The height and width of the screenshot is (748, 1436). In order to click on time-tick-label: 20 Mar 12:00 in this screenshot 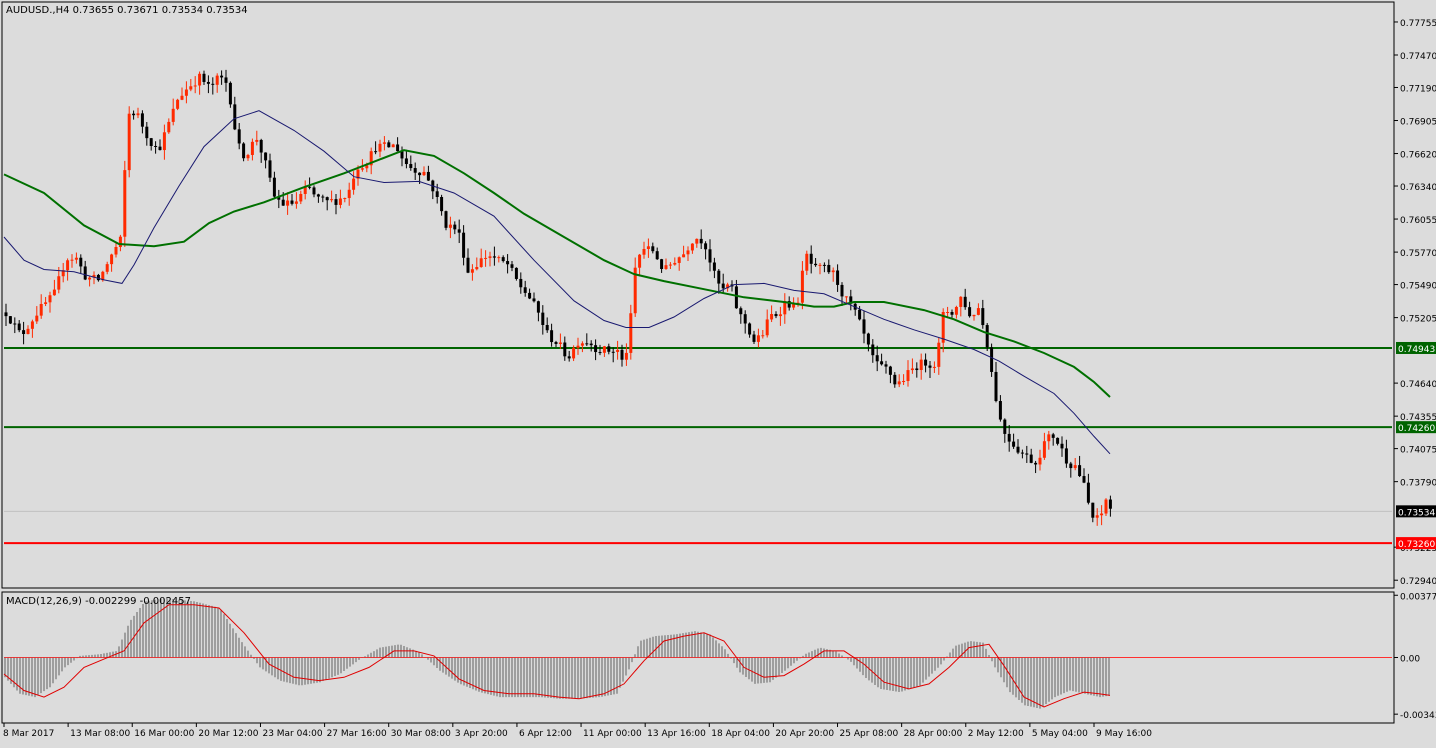, I will do `click(228, 734)`.